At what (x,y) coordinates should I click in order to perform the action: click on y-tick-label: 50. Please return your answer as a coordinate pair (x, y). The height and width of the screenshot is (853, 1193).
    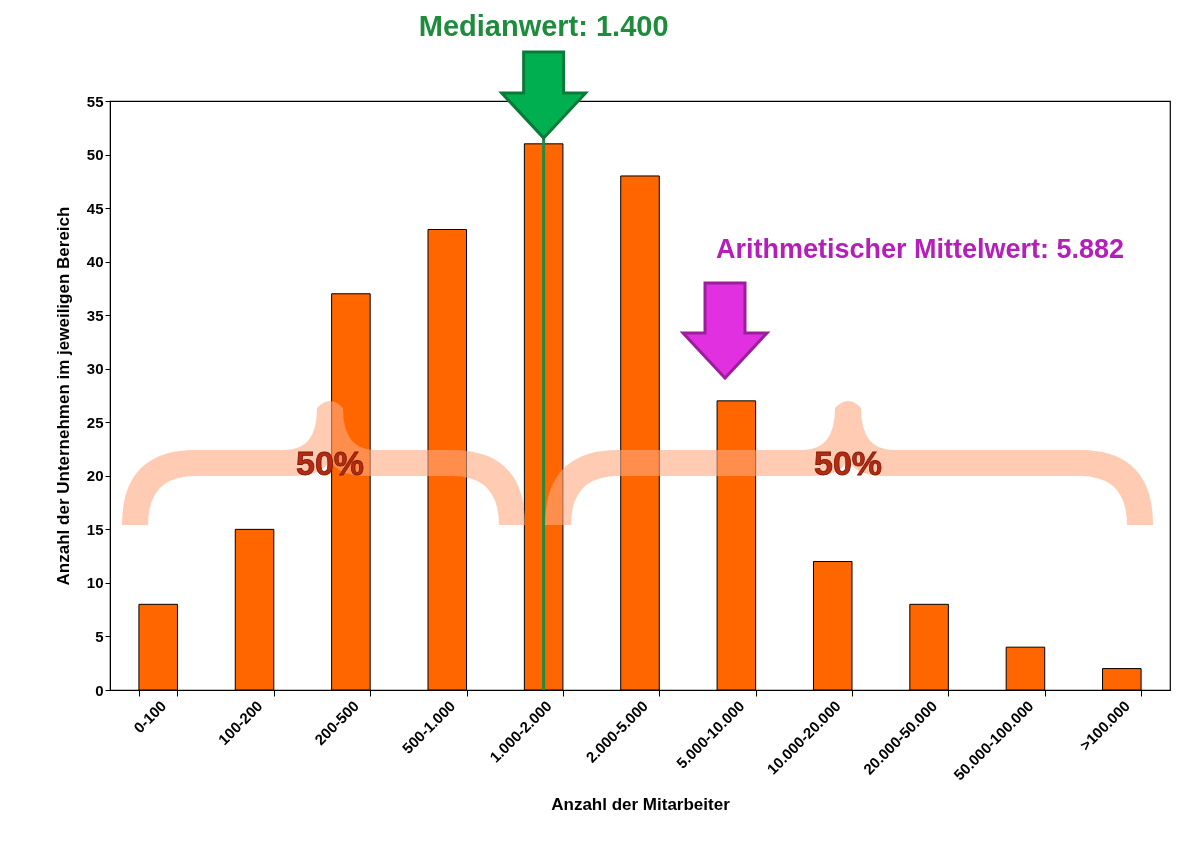
    Looking at the image, I should click on (95, 155).